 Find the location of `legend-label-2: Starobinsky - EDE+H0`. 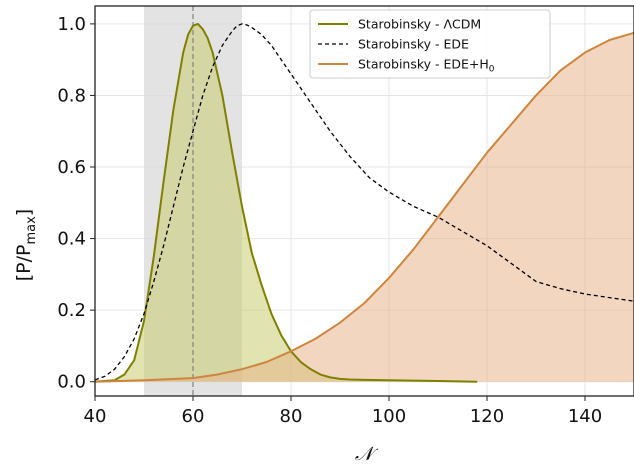

legend-label-2: Starobinsky - EDE+H0 is located at coordinates (426, 66).